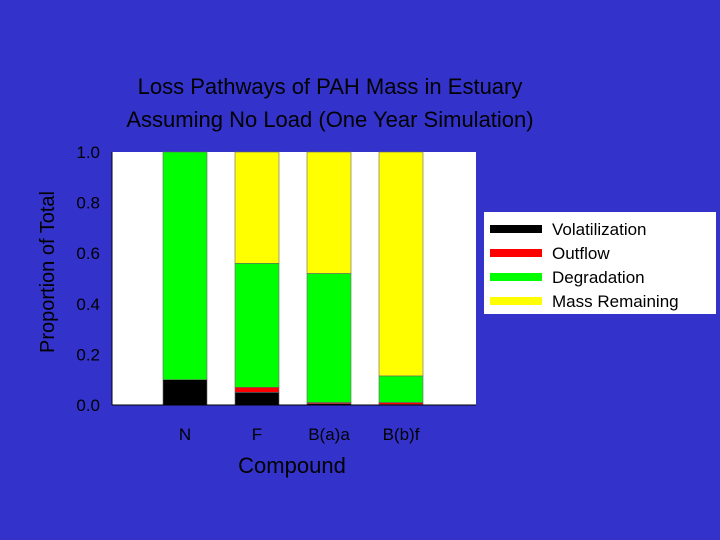  What do you see at coordinates (257, 434) in the screenshot?
I see `x-tick-label: F` at bounding box center [257, 434].